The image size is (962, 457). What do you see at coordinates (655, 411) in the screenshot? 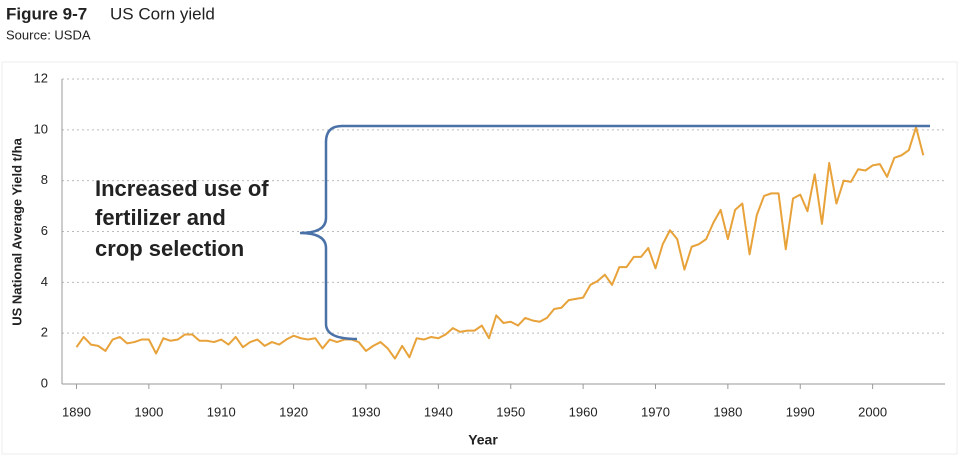
I see `x-tick-label: 1970` at bounding box center [655, 411].